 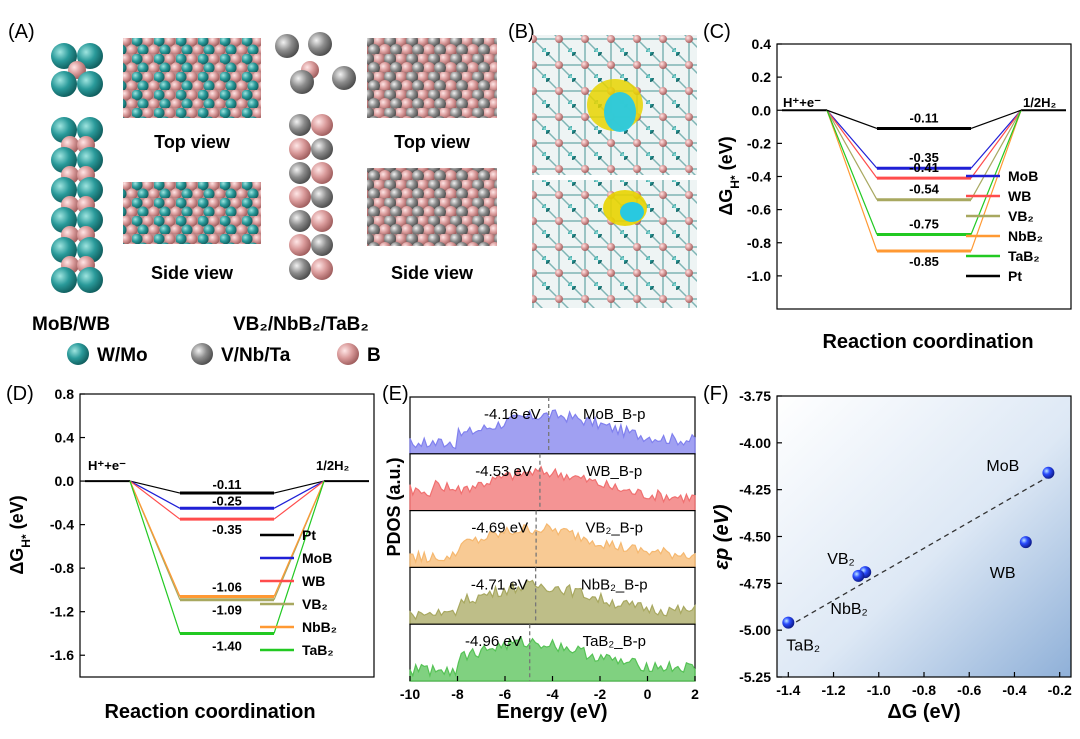 What do you see at coordinates (65, 481) in the screenshot?
I see `y-tick-label: 0.0` at bounding box center [65, 481].